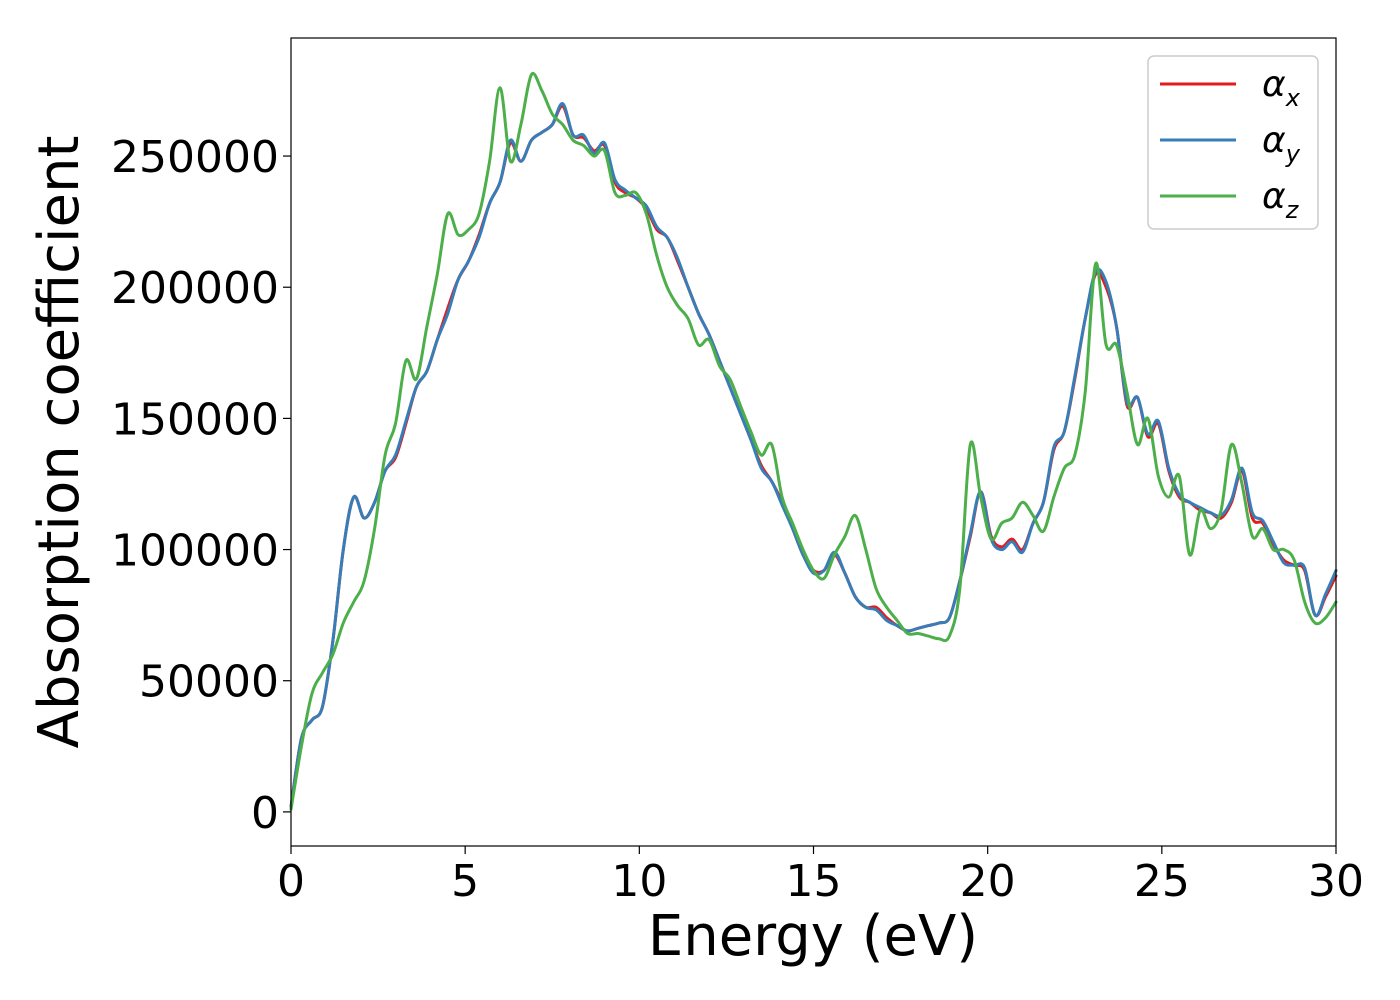 The width and height of the screenshot is (1400, 1000). Describe the element at coordinates (988, 881) in the screenshot. I see `x-tick-label: 20` at that location.